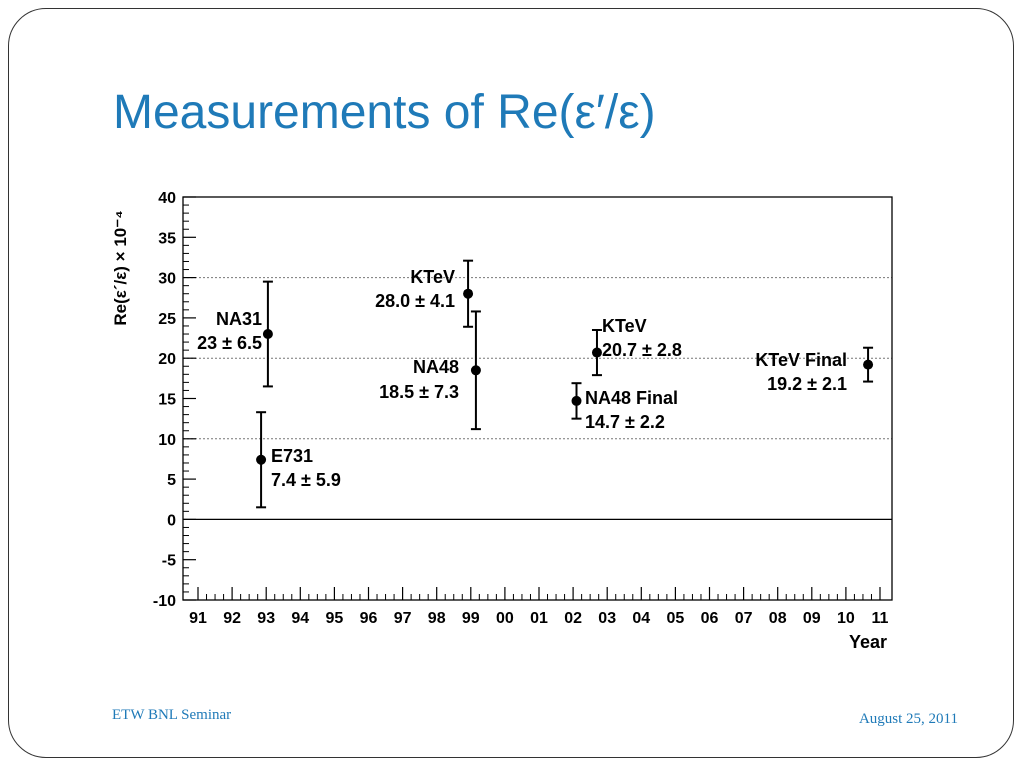 The height and width of the screenshot is (768, 1024). I want to click on x-tick-label: 01, so click(539, 618).